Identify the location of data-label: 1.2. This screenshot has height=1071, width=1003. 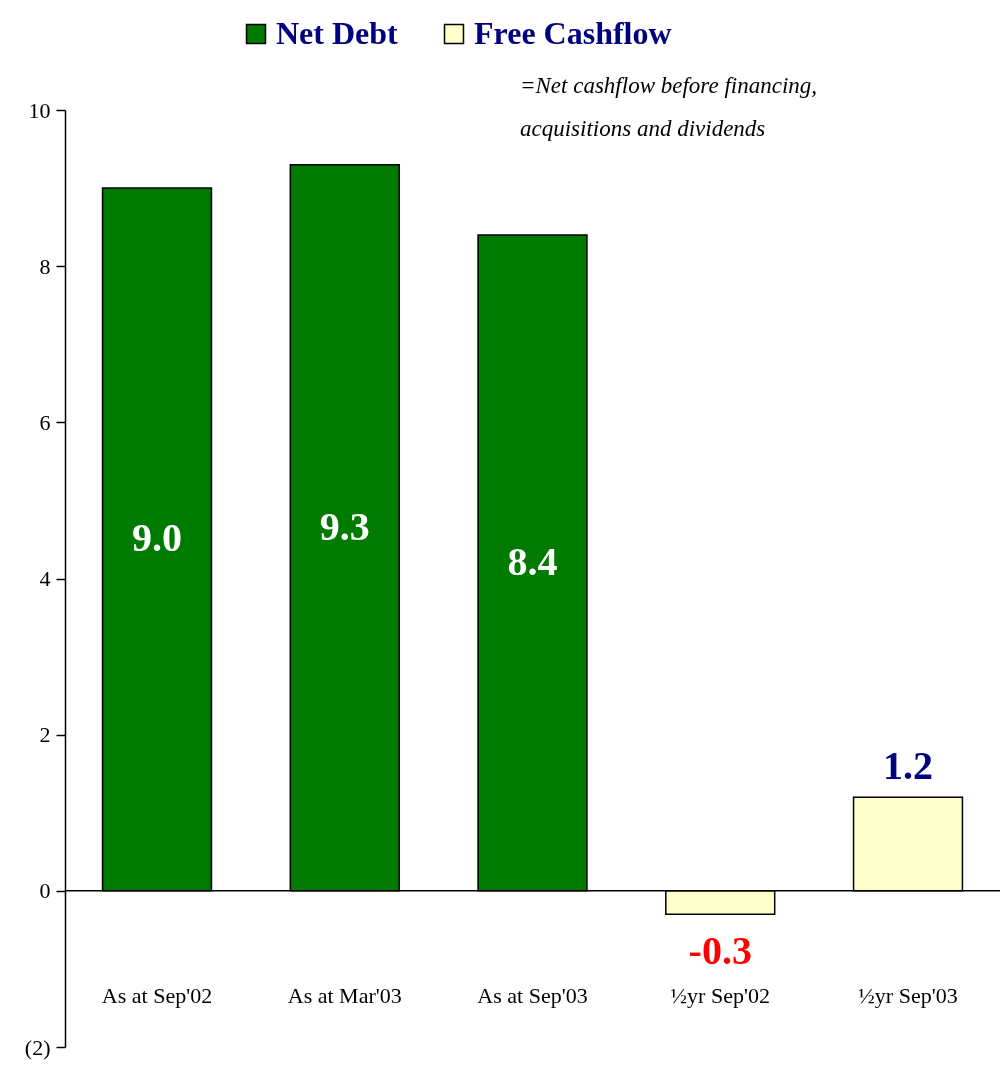
(908, 766).